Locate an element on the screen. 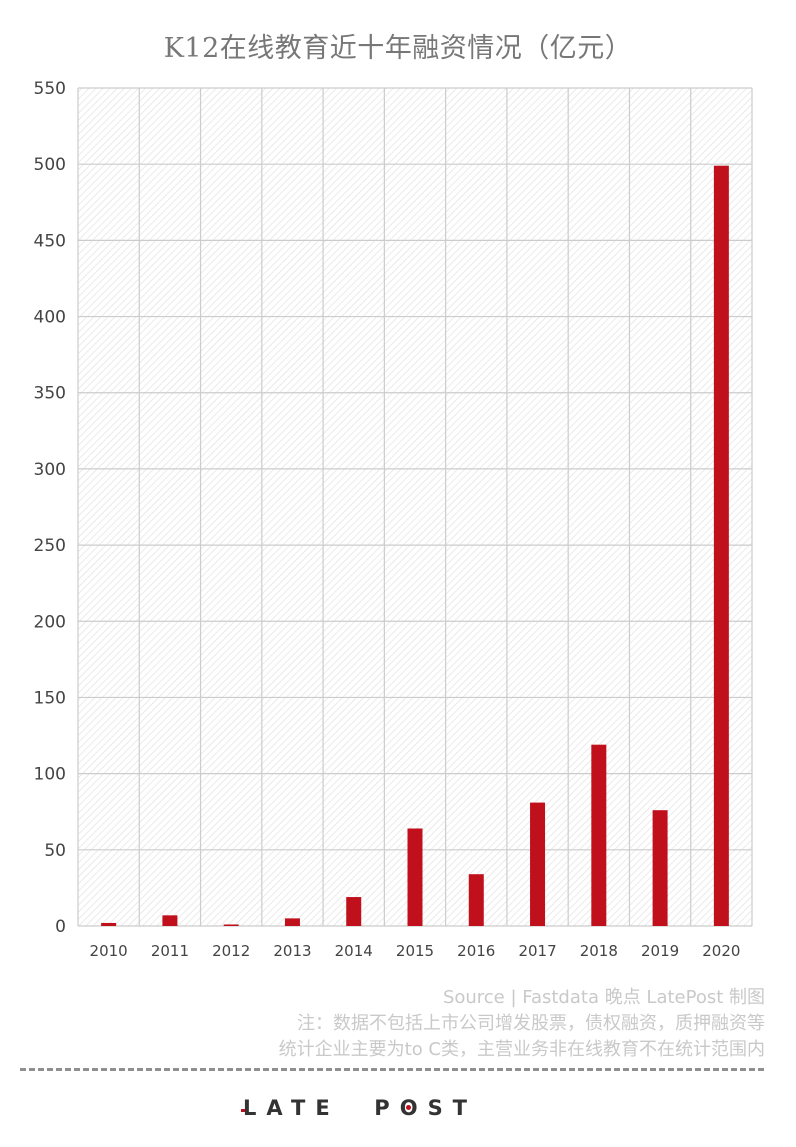 The image size is (796, 1147). y-tick-label: 400 is located at coordinates (50, 318).